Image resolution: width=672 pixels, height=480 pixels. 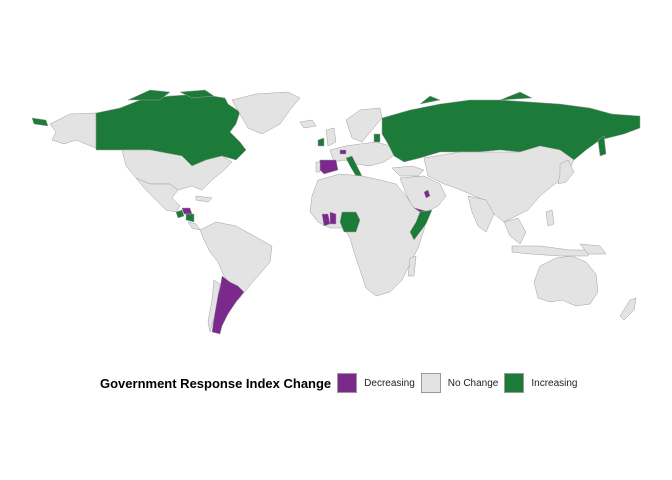 What do you see at coordinates (550, 218) in the screenshot?
I see `region-philippines` at bounding box center [550, 218].